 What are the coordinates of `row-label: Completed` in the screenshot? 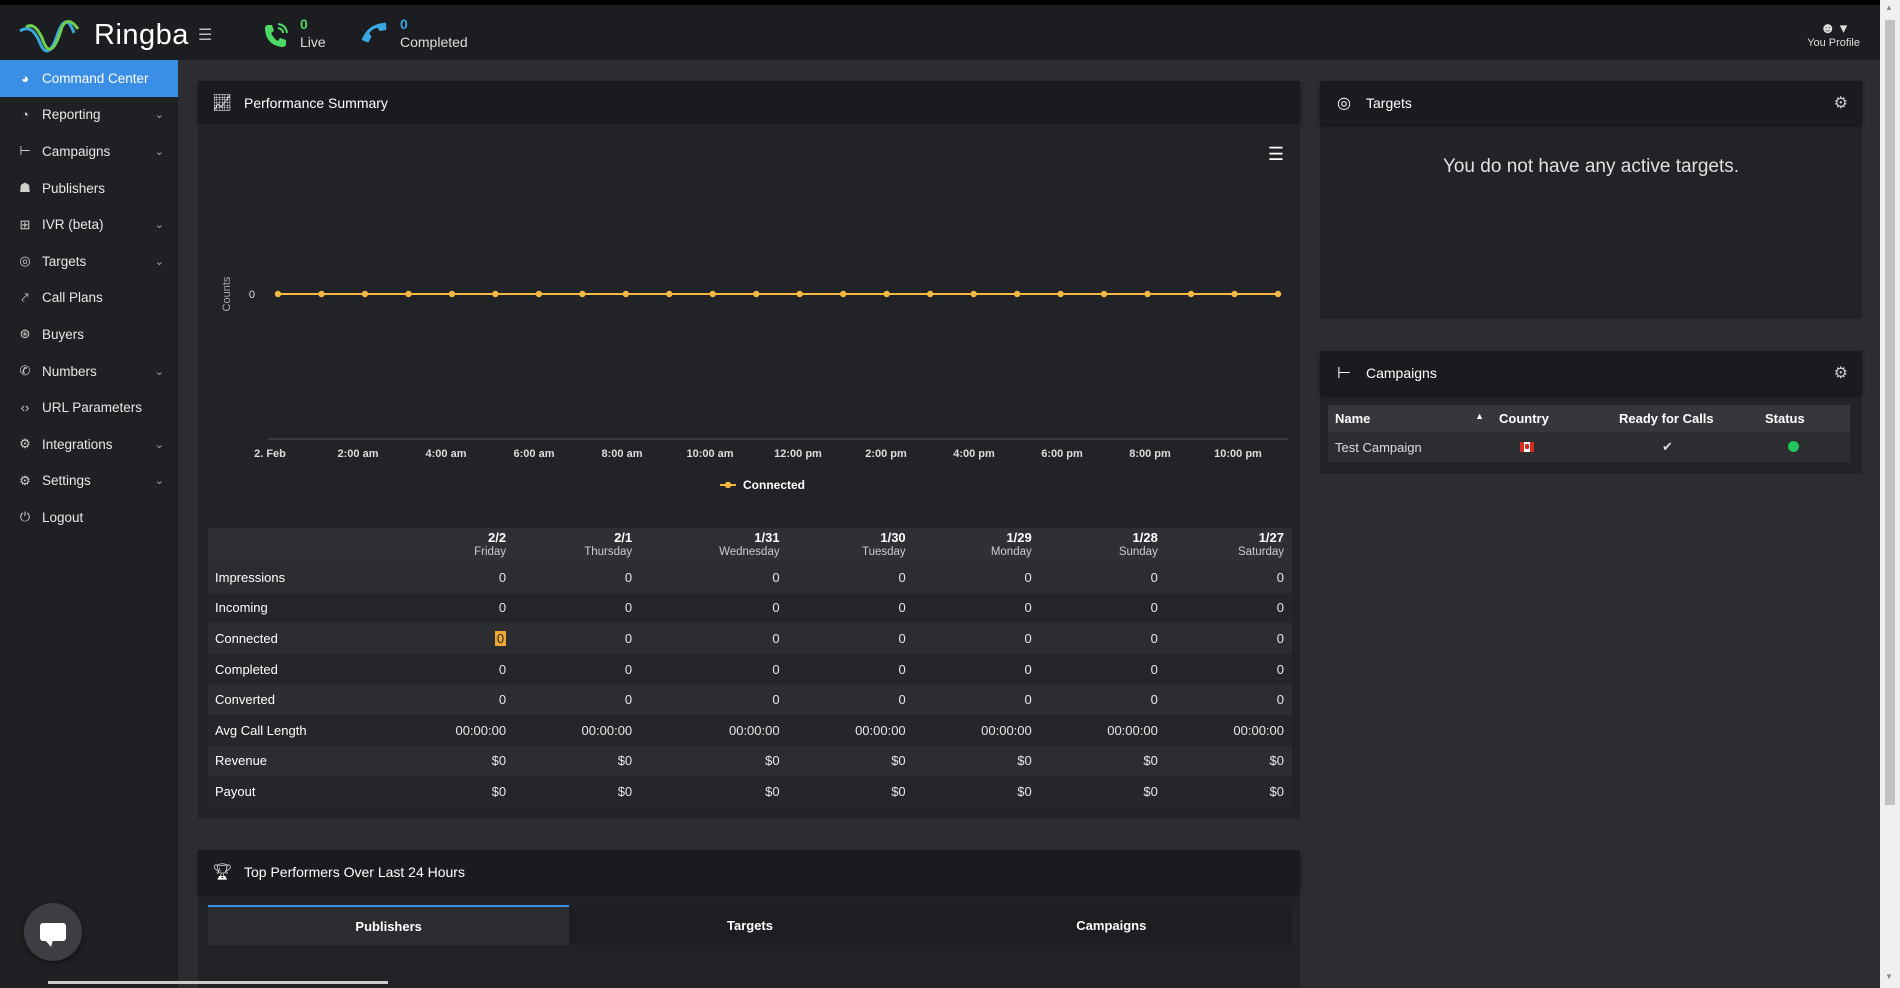 It's located at (298, 669).